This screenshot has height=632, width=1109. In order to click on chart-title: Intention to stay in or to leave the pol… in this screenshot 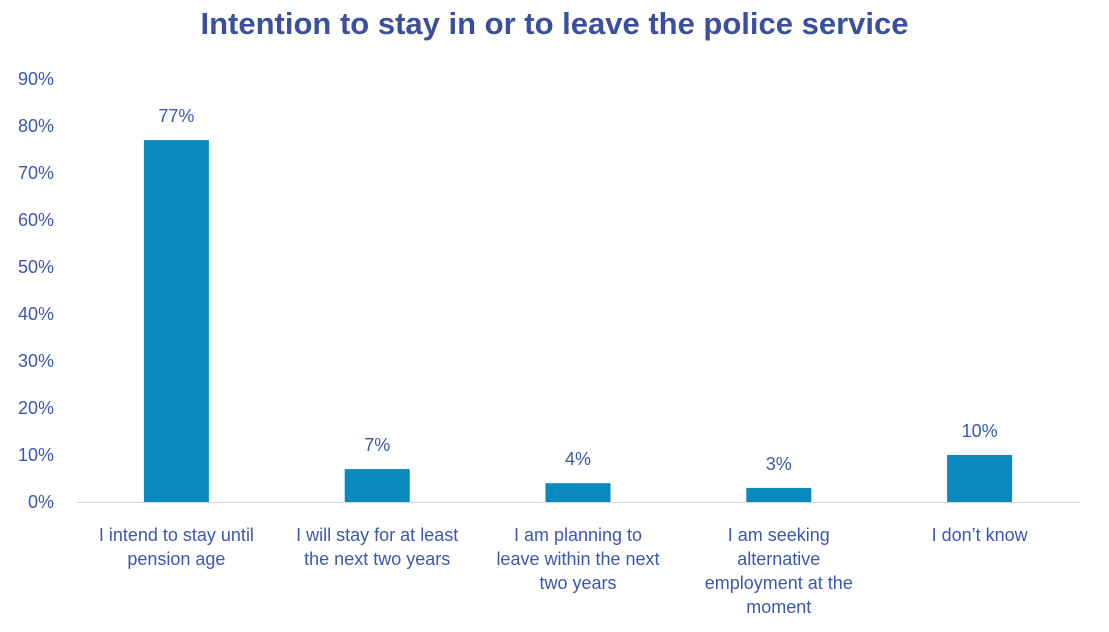, I will do `click(554, 23)`.